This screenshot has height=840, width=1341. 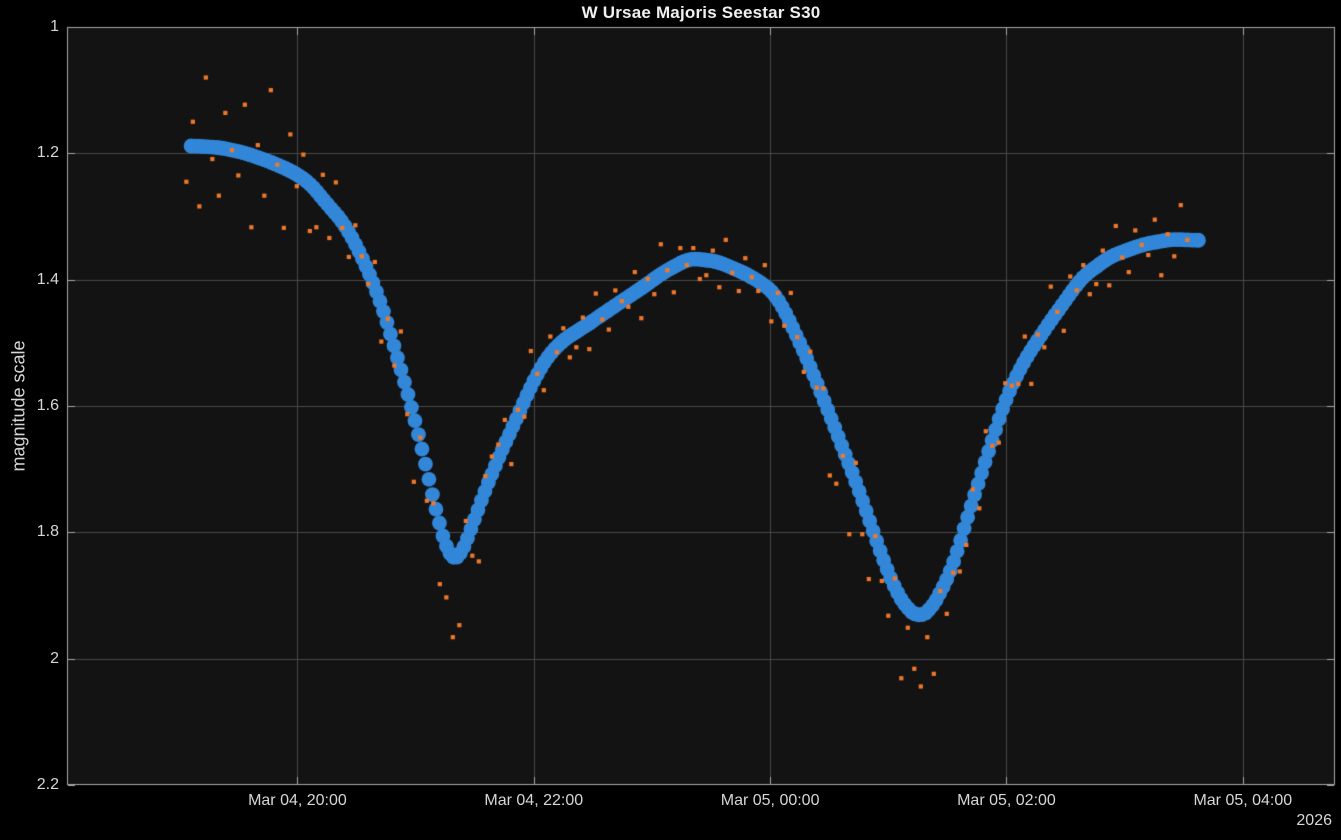 What do you see at coordinates (47, 279) in the screenshot?
I see `y-tick-label: 1.4` at bounding box center [47, 279].